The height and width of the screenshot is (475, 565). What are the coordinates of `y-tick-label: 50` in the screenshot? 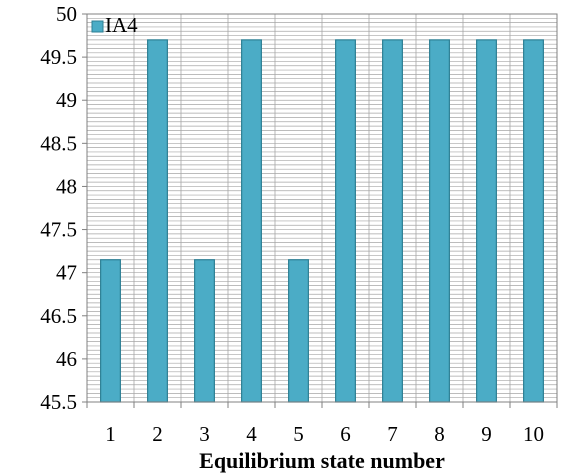 It's located at (66, 14).